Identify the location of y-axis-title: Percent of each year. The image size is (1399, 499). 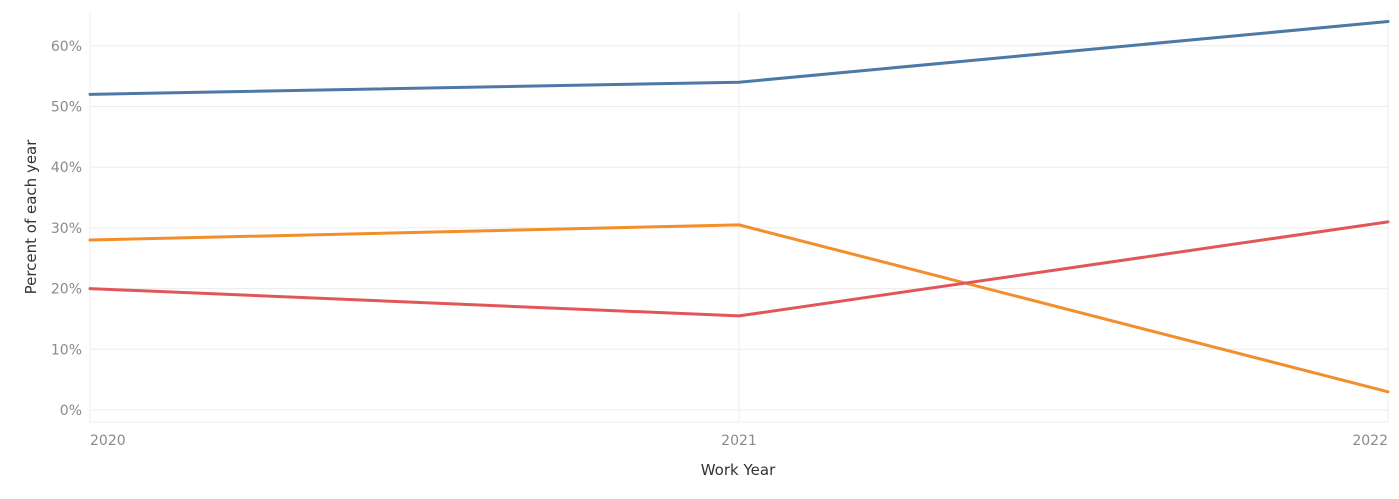
(31, 217).